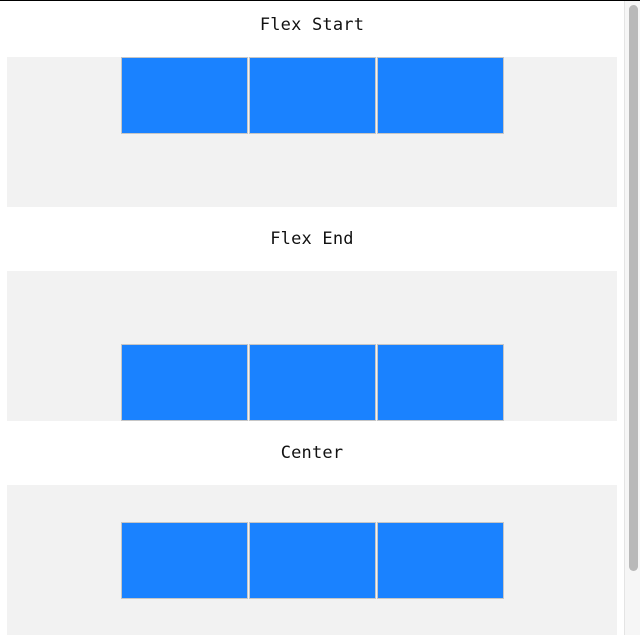 This screenshot has height=635, width=640. I want to click on scrollbar-thumb, so click(633, 288).